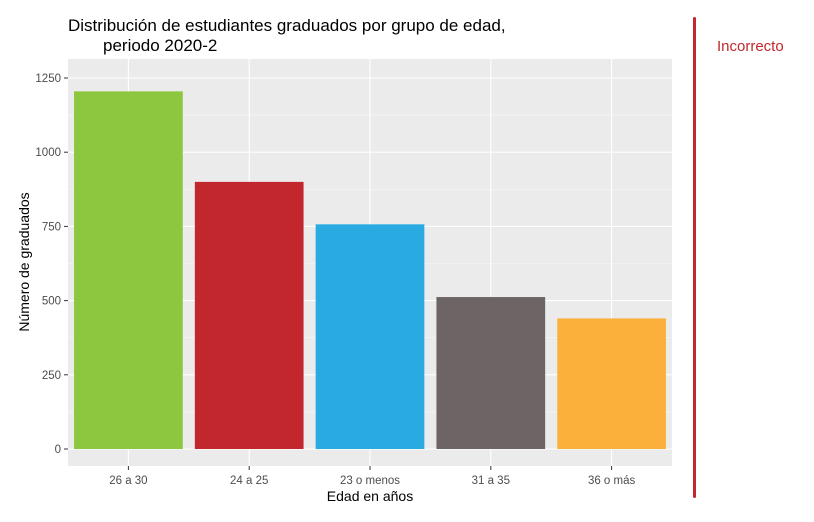 Image resolution: width=814 pixels, height=522 pixels. I want to click on bar-23-o-menos, so click(370, 336).